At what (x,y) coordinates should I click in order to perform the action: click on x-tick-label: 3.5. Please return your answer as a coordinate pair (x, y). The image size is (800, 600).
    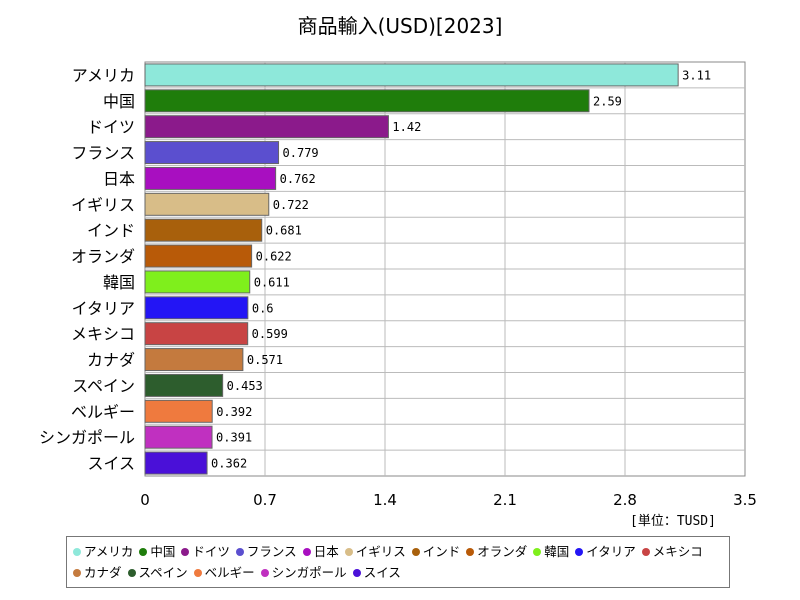
    Looking at the image, I should click on (745, 500).